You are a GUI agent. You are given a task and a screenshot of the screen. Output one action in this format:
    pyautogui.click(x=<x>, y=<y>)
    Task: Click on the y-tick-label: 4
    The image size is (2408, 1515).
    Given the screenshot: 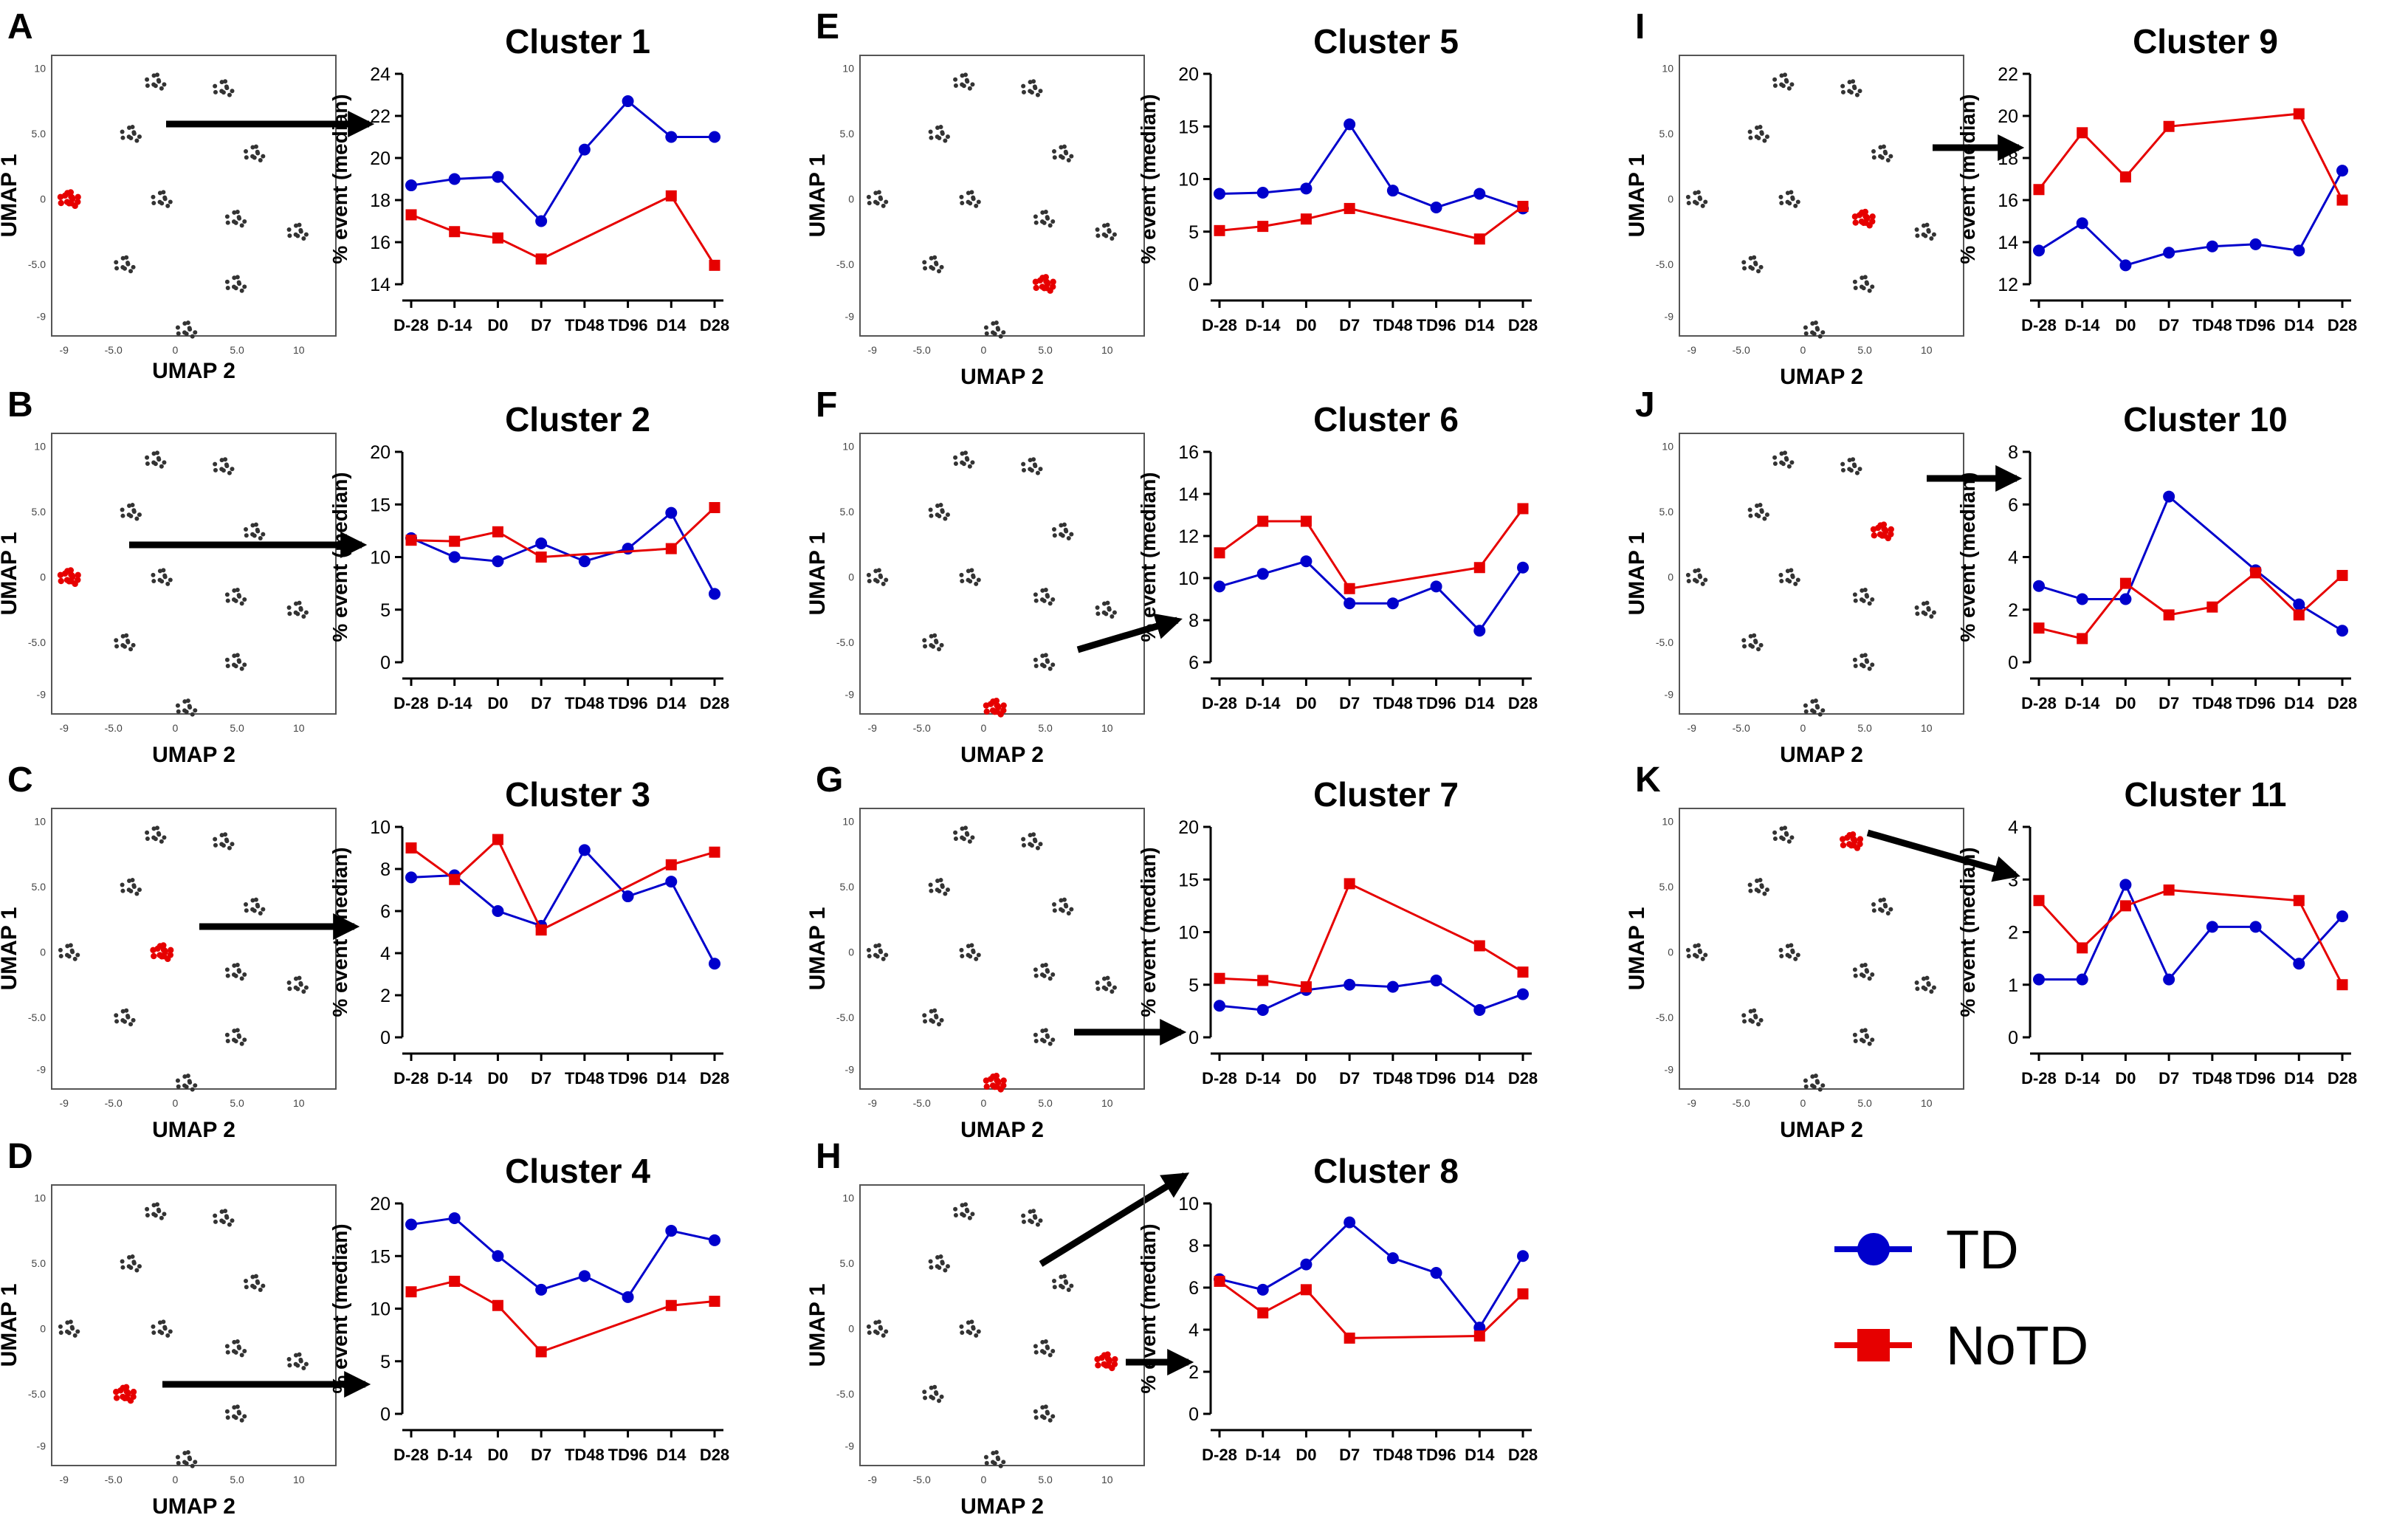 What is the action you would take?
    pyautogui.click(x=385, y=954)
    